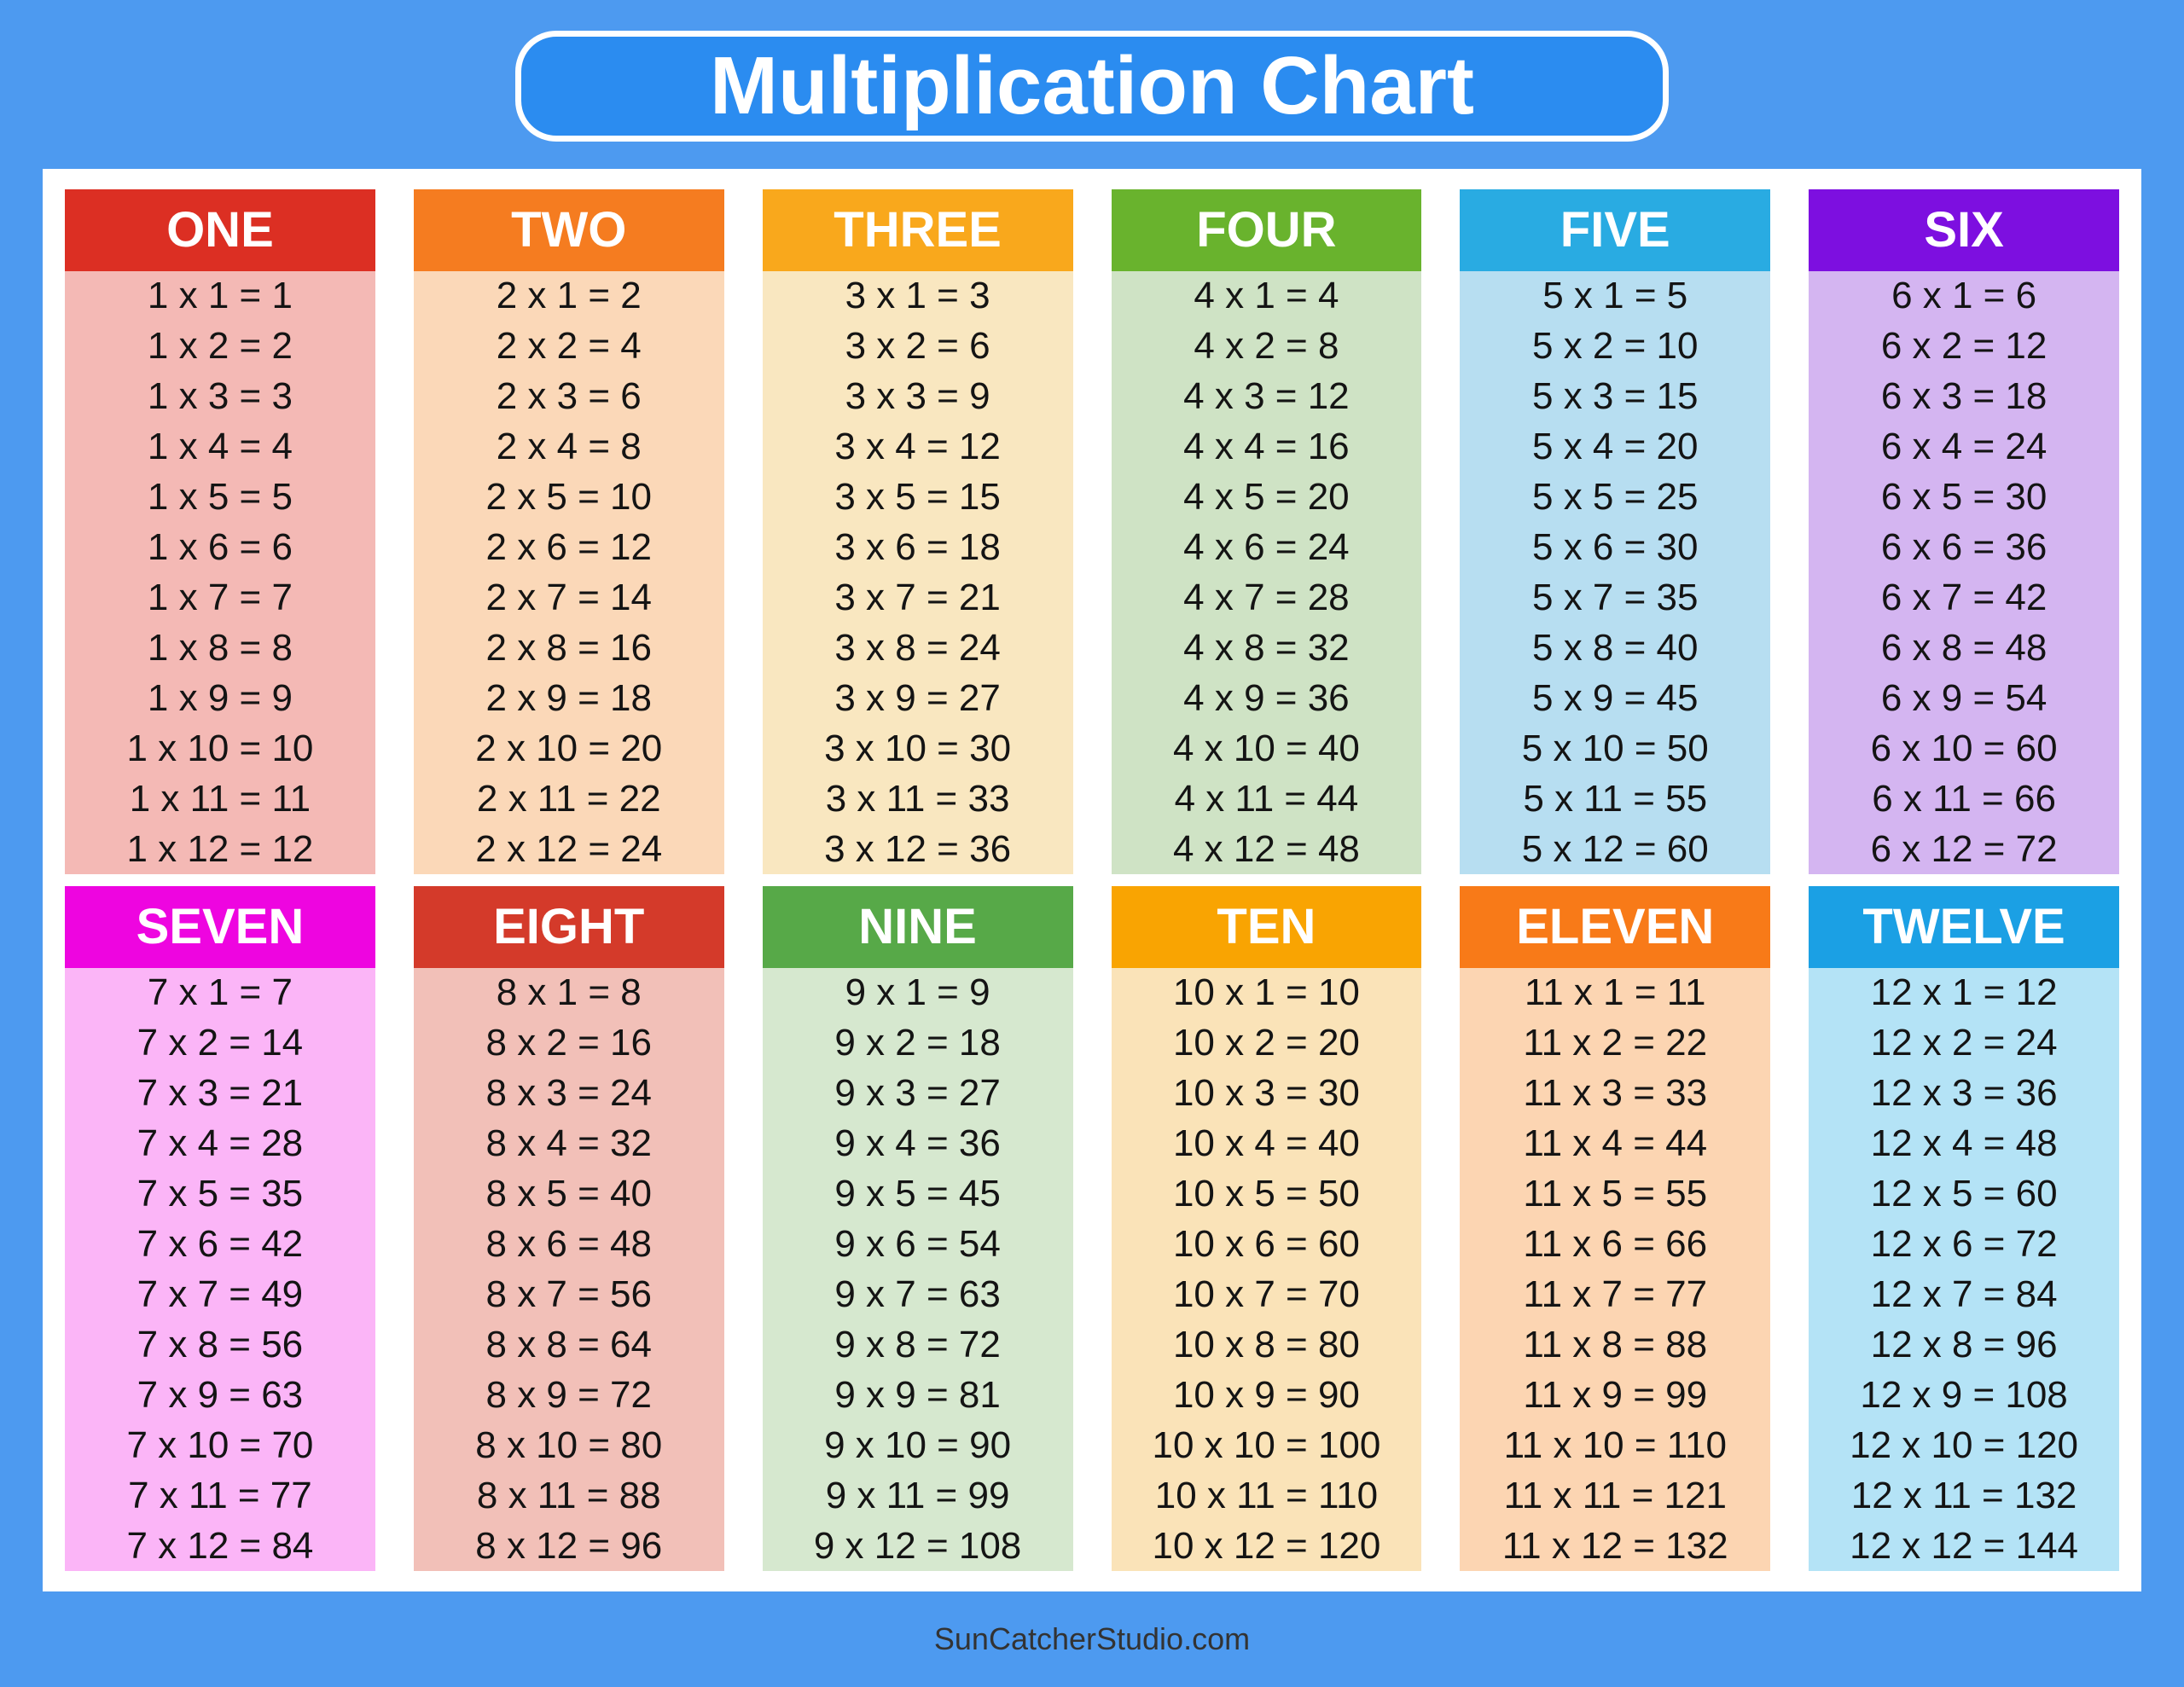 Image resolution: width=2184 pixels, height=1687 pixels. What do you see at coordinates (568, 1344) in the screenshot?
I see `fact-row: 8 x 8 = 64` at bounding box center [568, 1344].